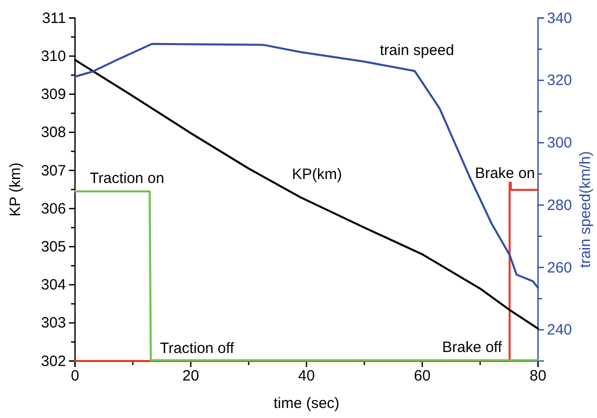 Image resolution: width=597 pixels, height=418 pixels. I want to click on x-tick-label: 40, so click(306, 376).